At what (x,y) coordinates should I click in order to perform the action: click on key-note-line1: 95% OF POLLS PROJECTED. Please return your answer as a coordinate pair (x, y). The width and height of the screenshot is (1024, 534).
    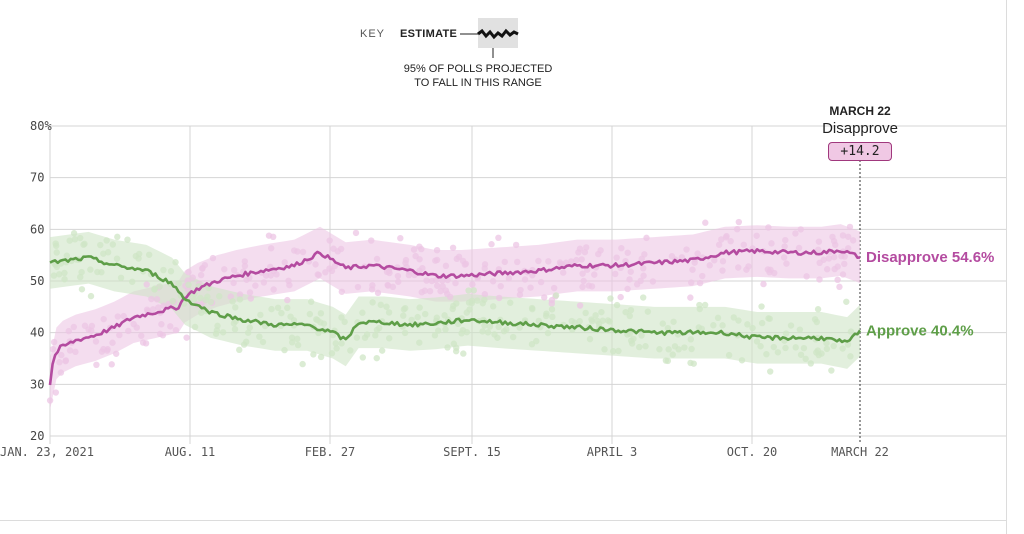
    Looking at the image, I should click on (478, 69).